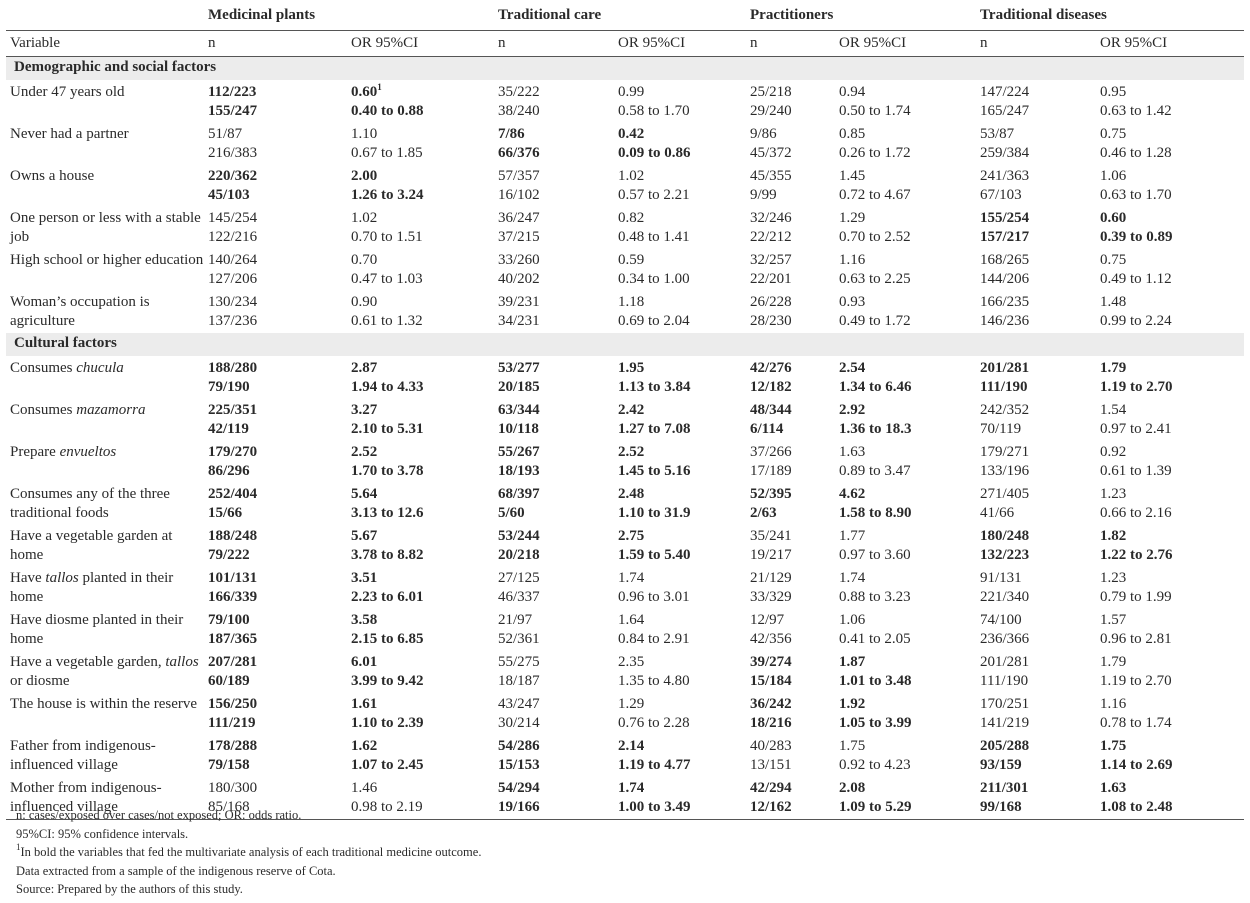 This screenshot has width=1250, height=903. What do you see at coordinates (107, 43) in the screenshot?
I see `col-header-variable: Variable` at bounding box center [107, 43].